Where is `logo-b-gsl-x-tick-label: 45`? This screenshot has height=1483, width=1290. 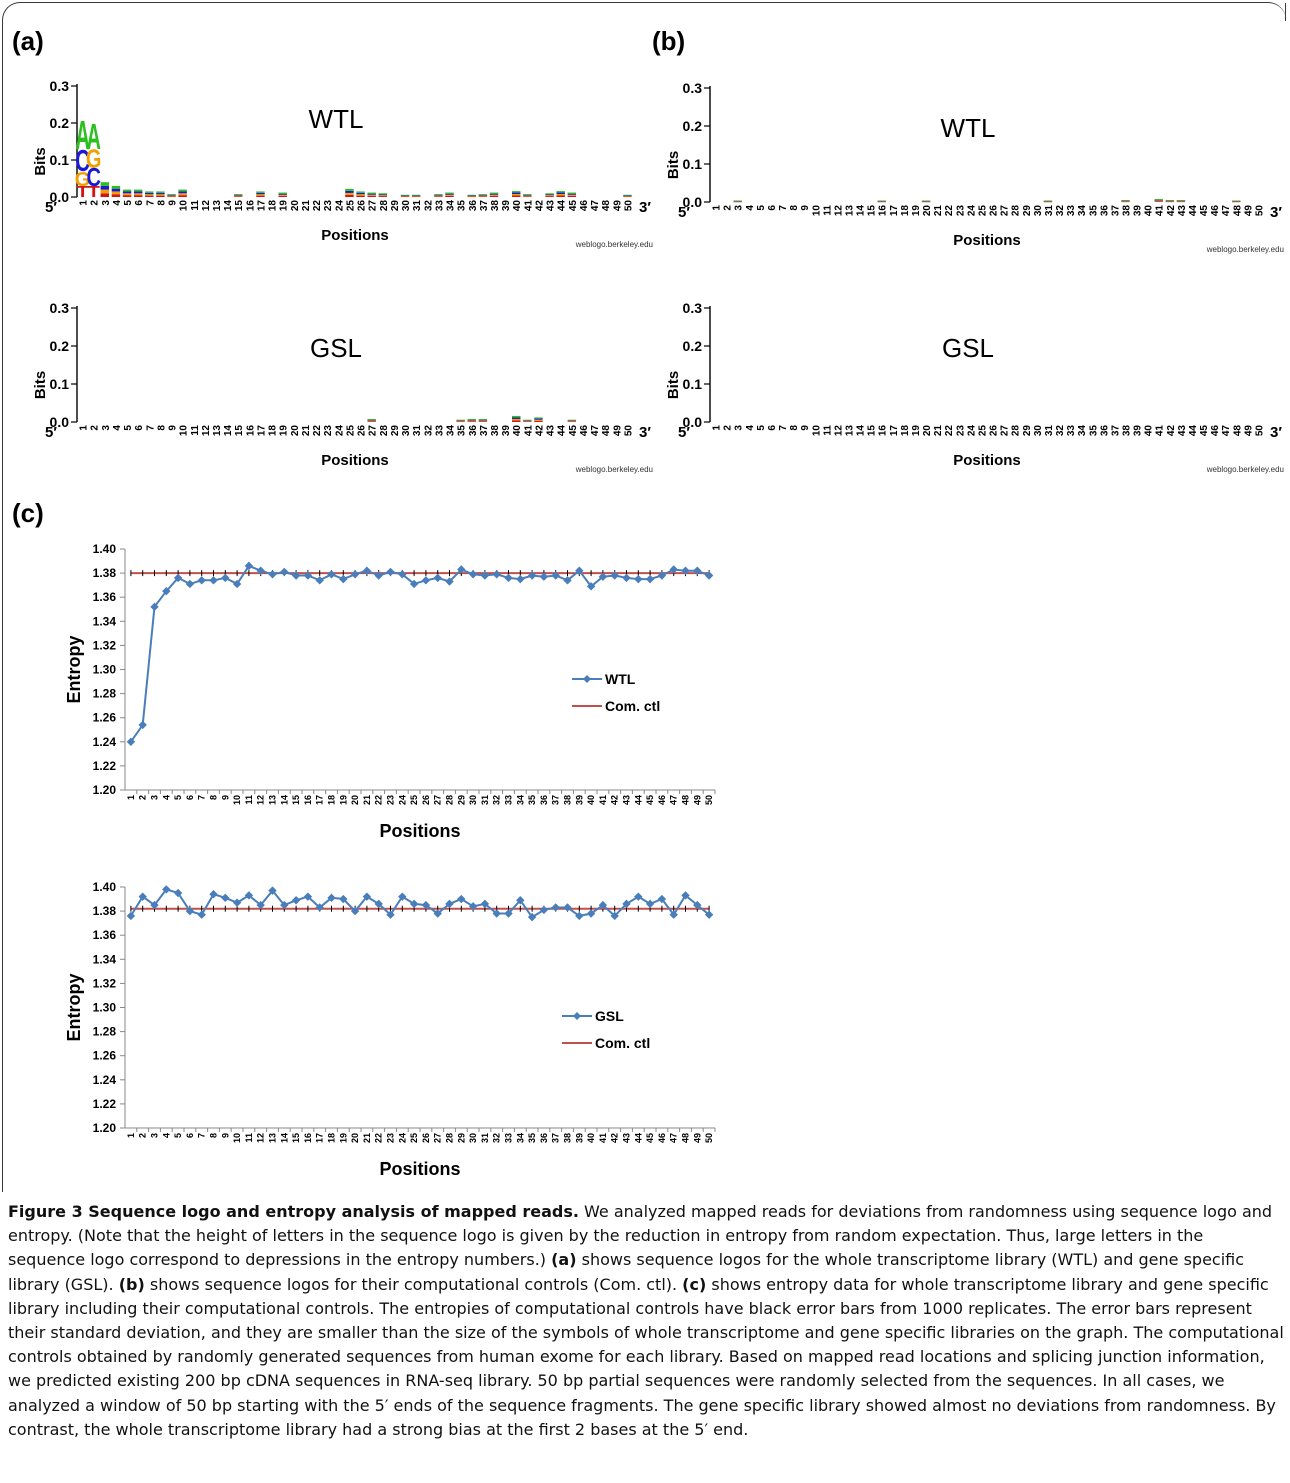 logo-b-gsl-x-tick-label: 45 is located at coordinates (1204, 431).